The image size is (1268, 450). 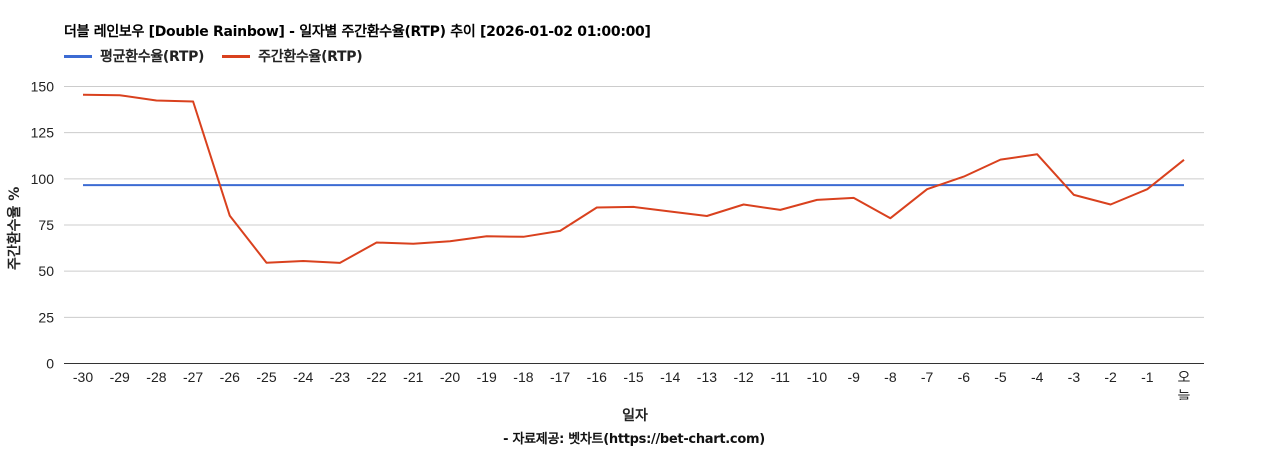 I want to click on y-tick-label: 100, so click(x=43, y=179).